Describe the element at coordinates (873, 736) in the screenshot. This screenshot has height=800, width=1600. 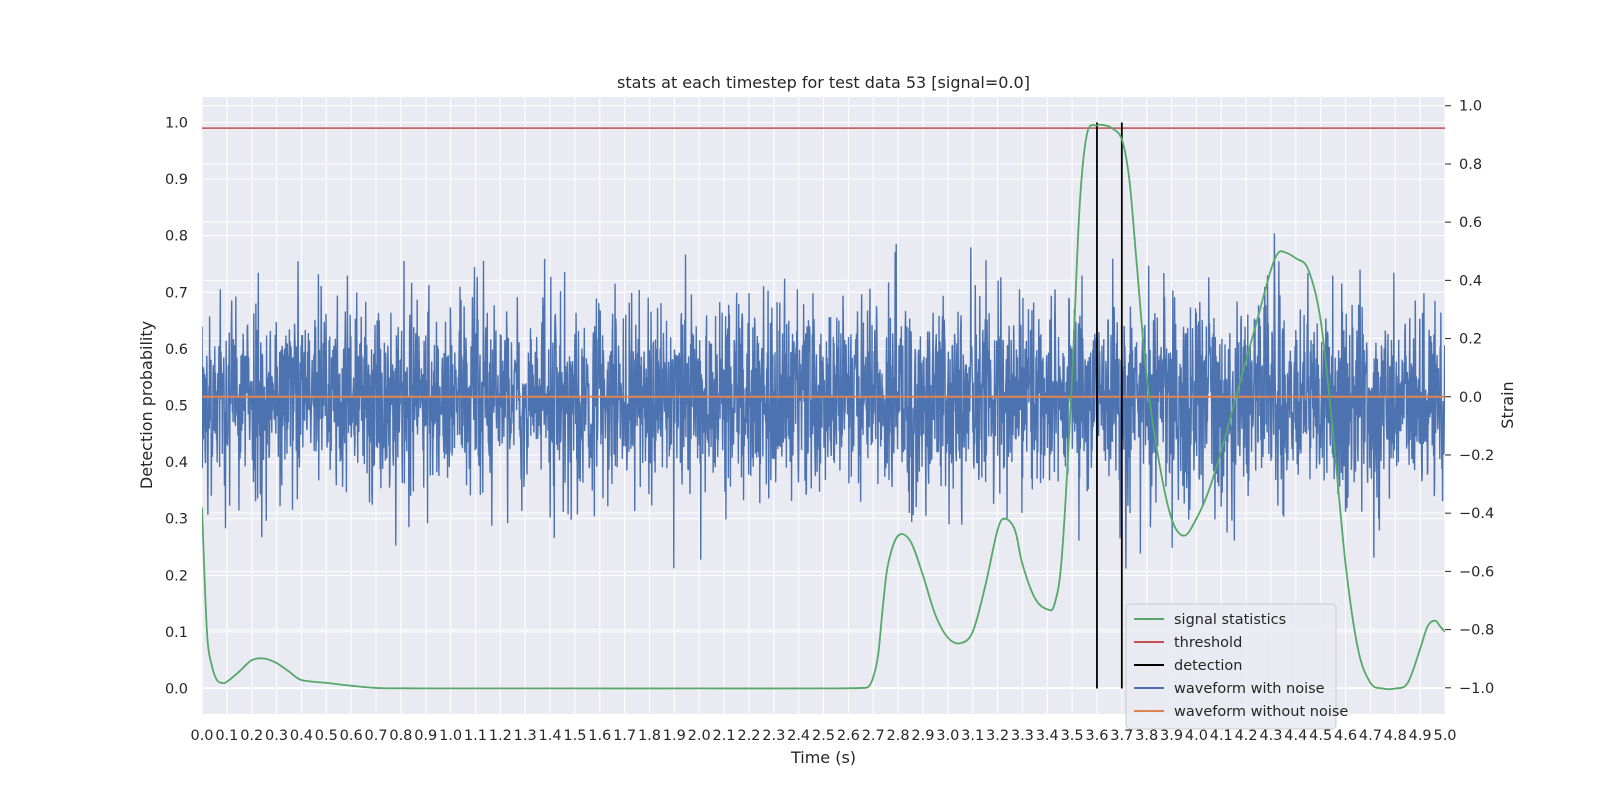
I see `x-tick-label: 2.7` at that location.